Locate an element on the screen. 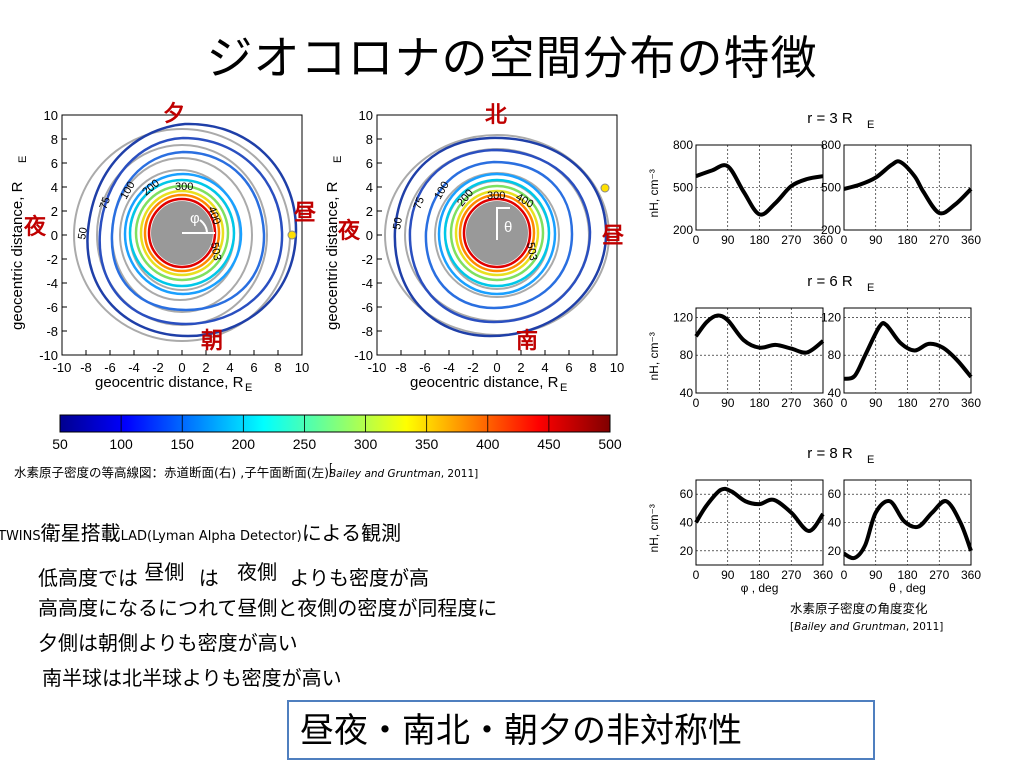  summary-box is located at coordinates (581, 730).